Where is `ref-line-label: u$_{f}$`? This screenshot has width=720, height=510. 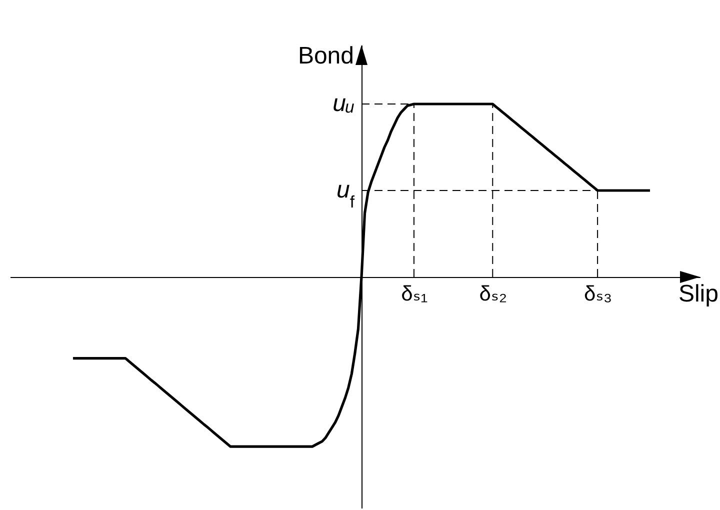 ref-line-label: u$_{f}$ is located at coordinates (345, 193).